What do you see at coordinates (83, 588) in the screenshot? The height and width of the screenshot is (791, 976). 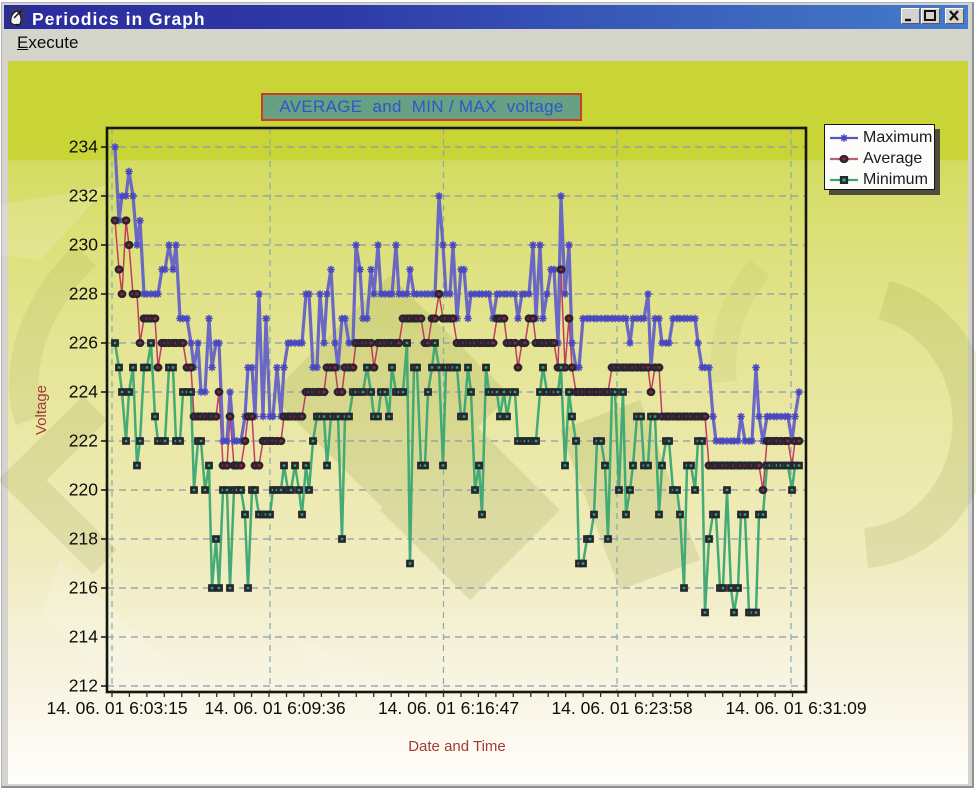 I see `svg-text: 216` at bounding box center [83, 588].